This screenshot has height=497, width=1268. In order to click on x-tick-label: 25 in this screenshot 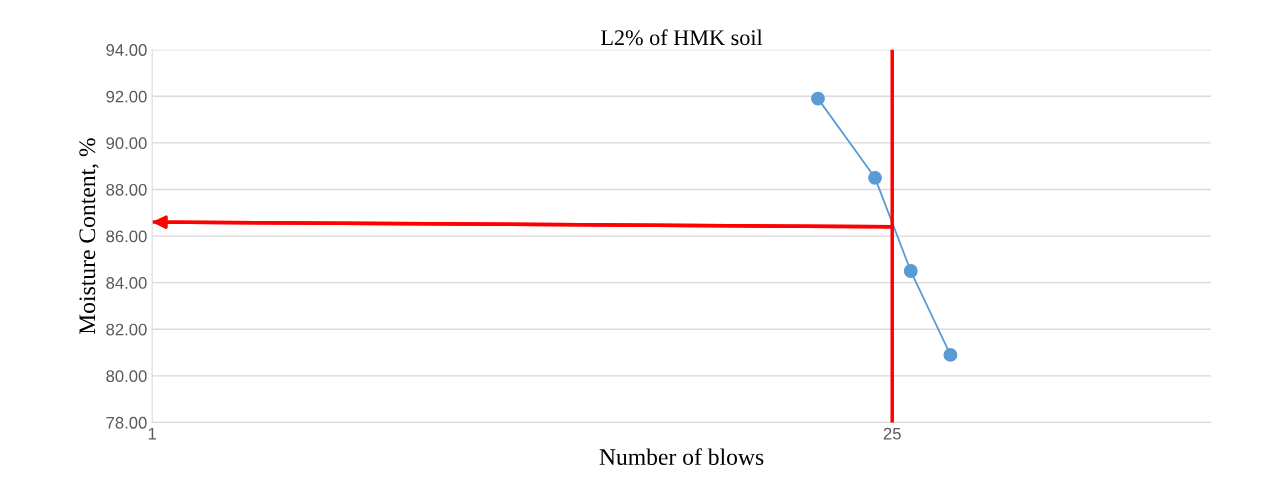, I will do `click(892, 433)`.